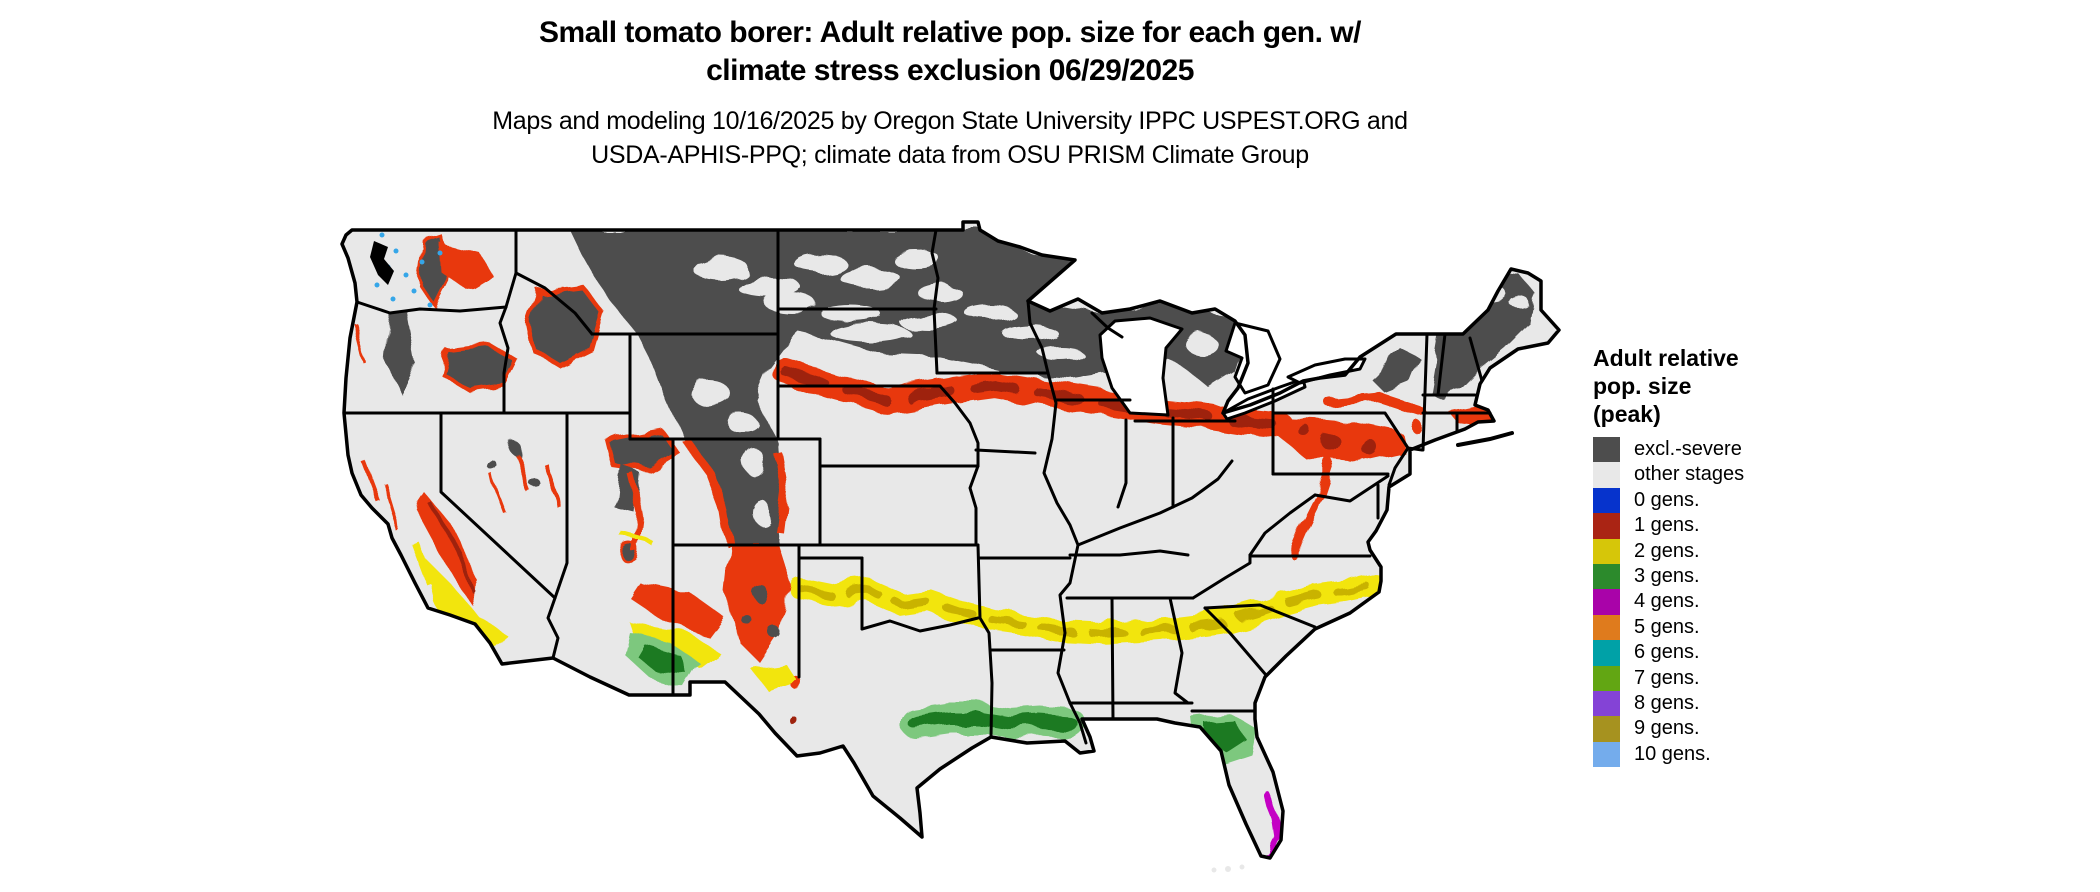  Describe the element at coordinates (1723, 386) in the screenshot. I see `legend-title: Adult relative pop. size (peak)` at that location.